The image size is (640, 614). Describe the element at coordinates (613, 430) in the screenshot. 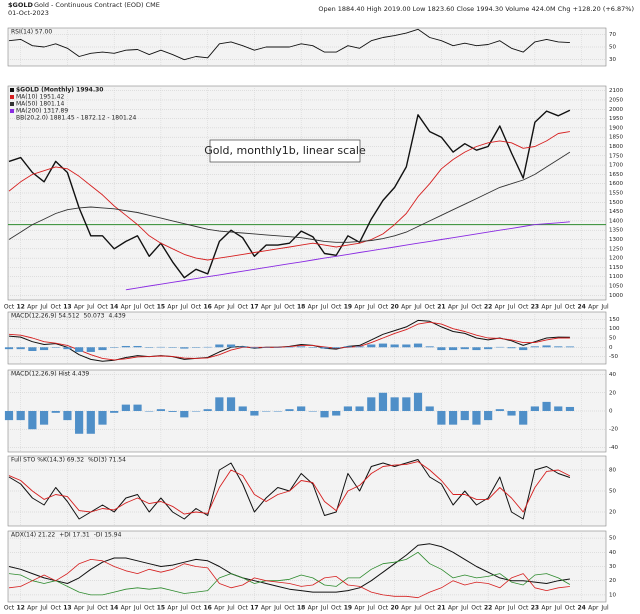

I see `y-tick-label: -20` at that location.